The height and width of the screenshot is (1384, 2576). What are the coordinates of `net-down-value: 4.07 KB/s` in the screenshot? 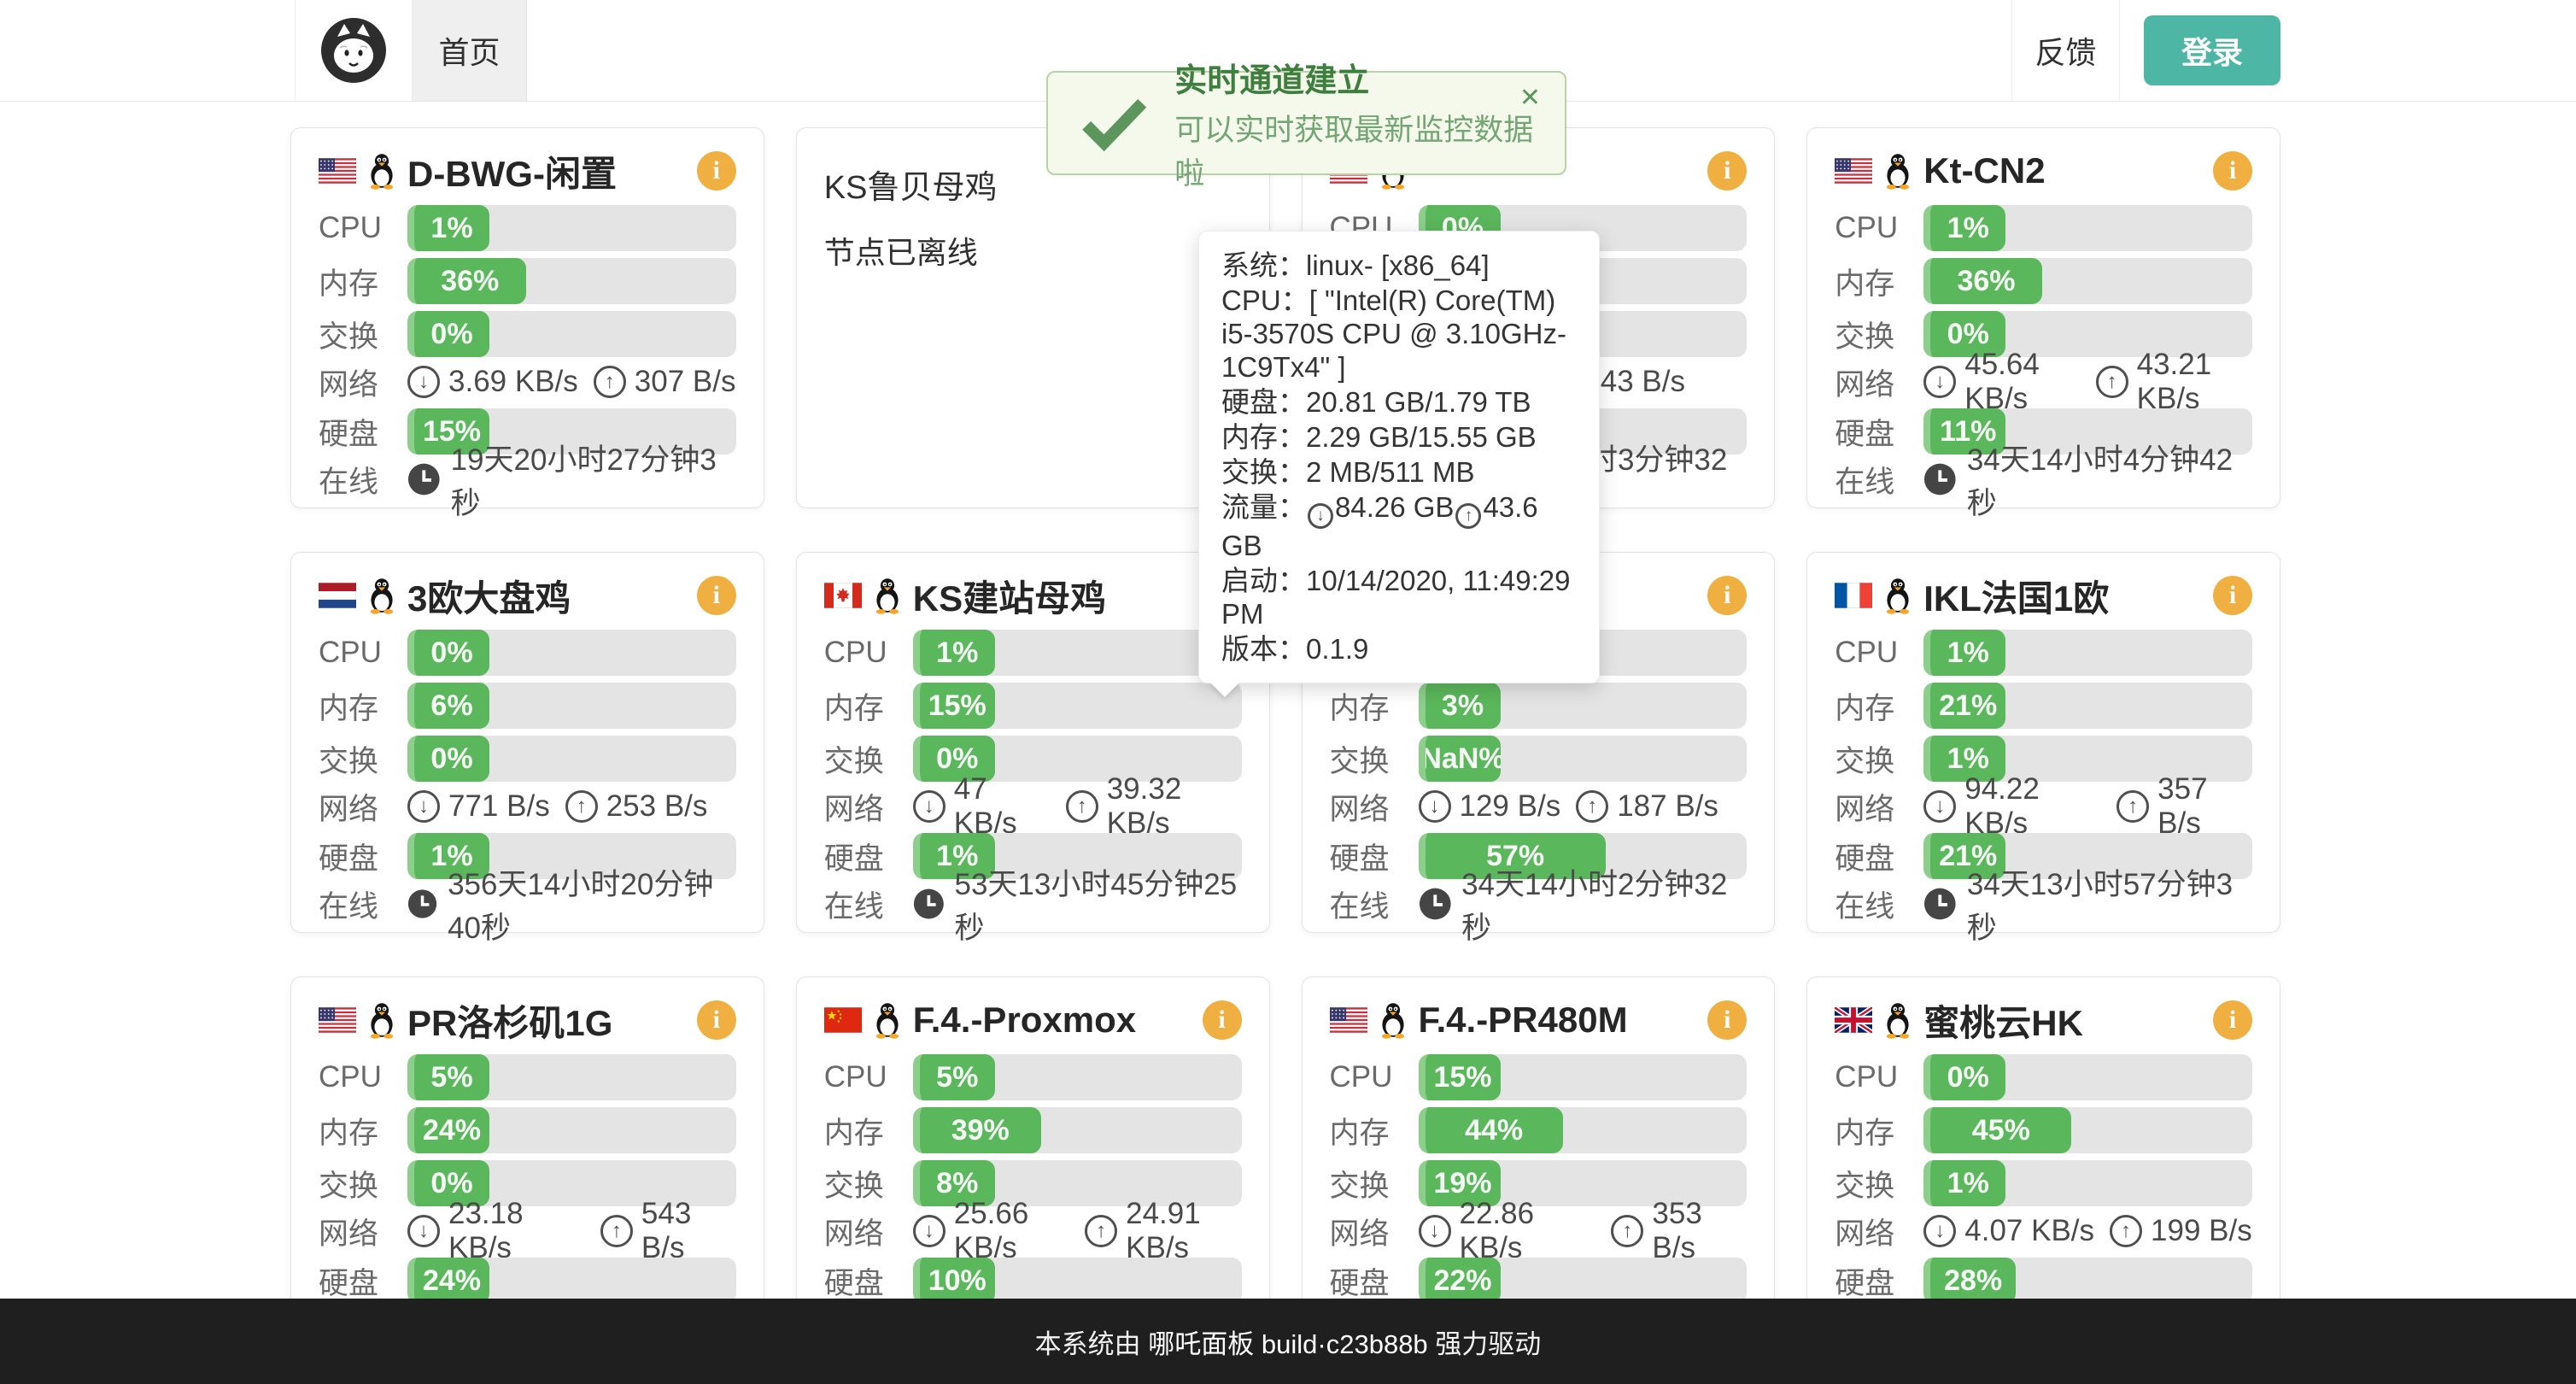 It's located at (2029, 1231).